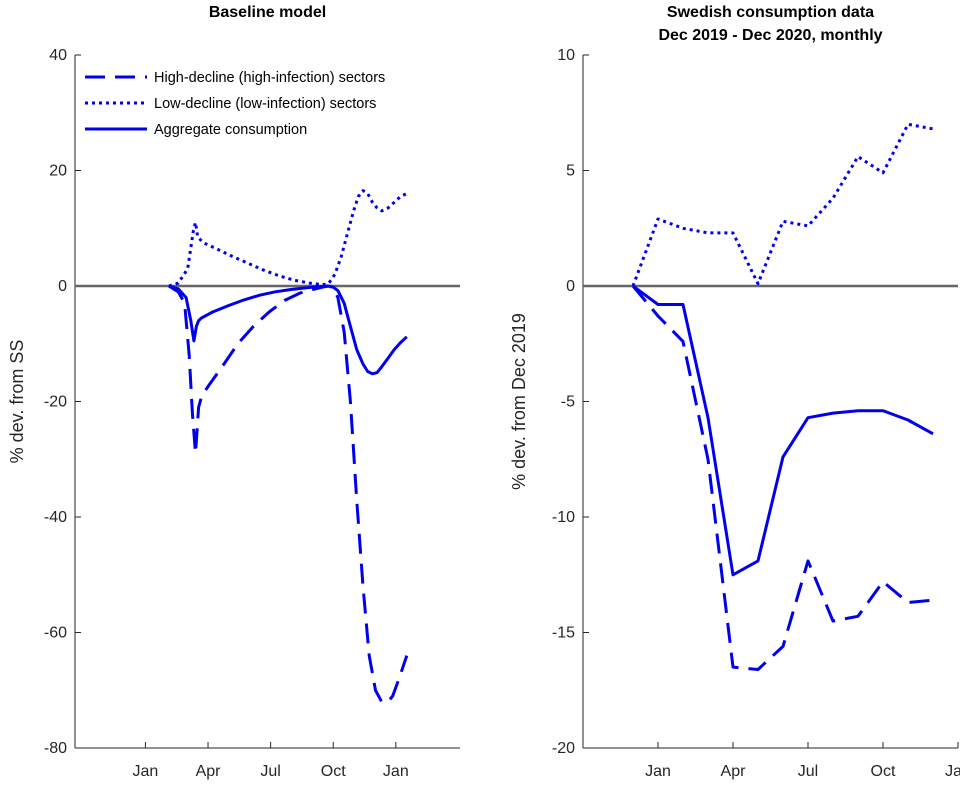 The height and width of the screenshot is (789, 960). What do you see at coordinates (770, 12) in the screenshot?
I see `chart-title-line: Swedish consumption data` at bounding box center [770, 12].